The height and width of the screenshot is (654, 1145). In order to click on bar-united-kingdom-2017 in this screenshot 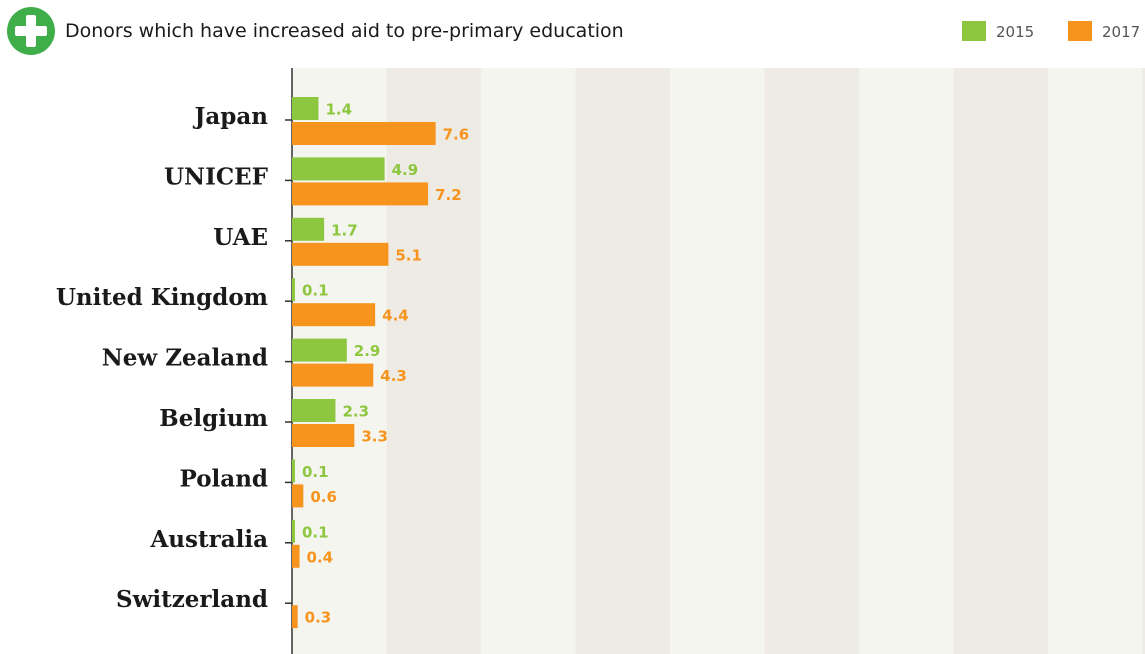, I will do `click(334, 315)`.